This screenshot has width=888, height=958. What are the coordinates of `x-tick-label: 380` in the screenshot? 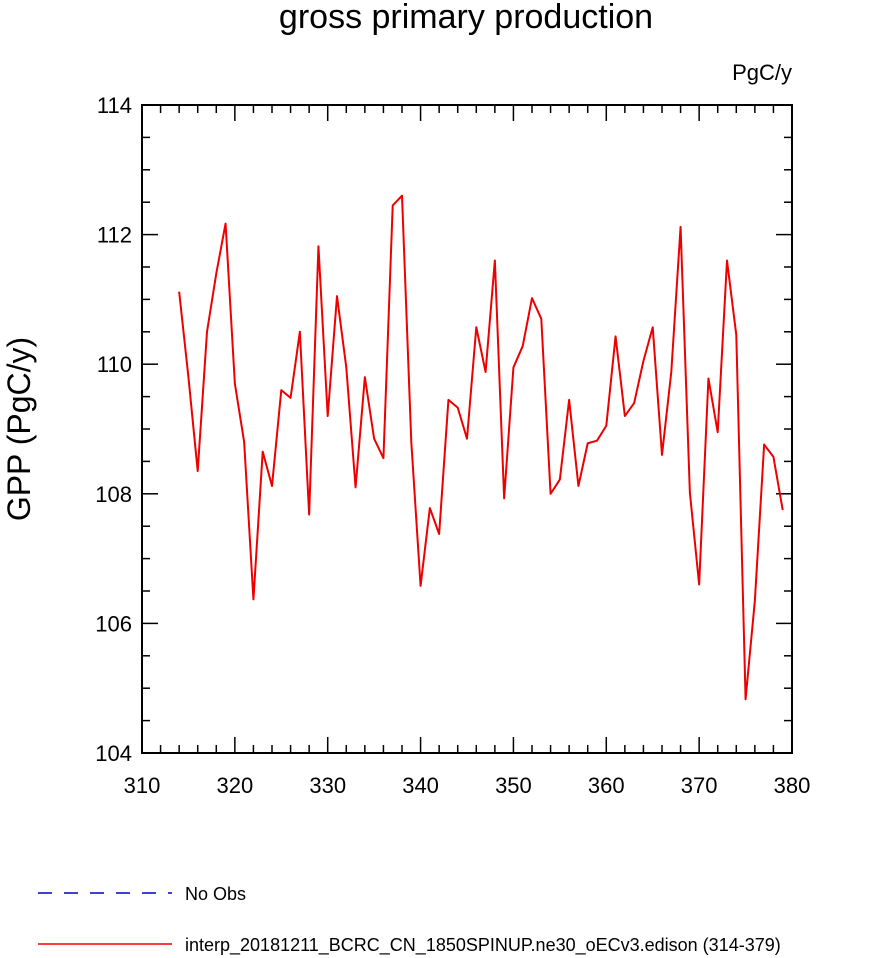 It's located at (792, 785).